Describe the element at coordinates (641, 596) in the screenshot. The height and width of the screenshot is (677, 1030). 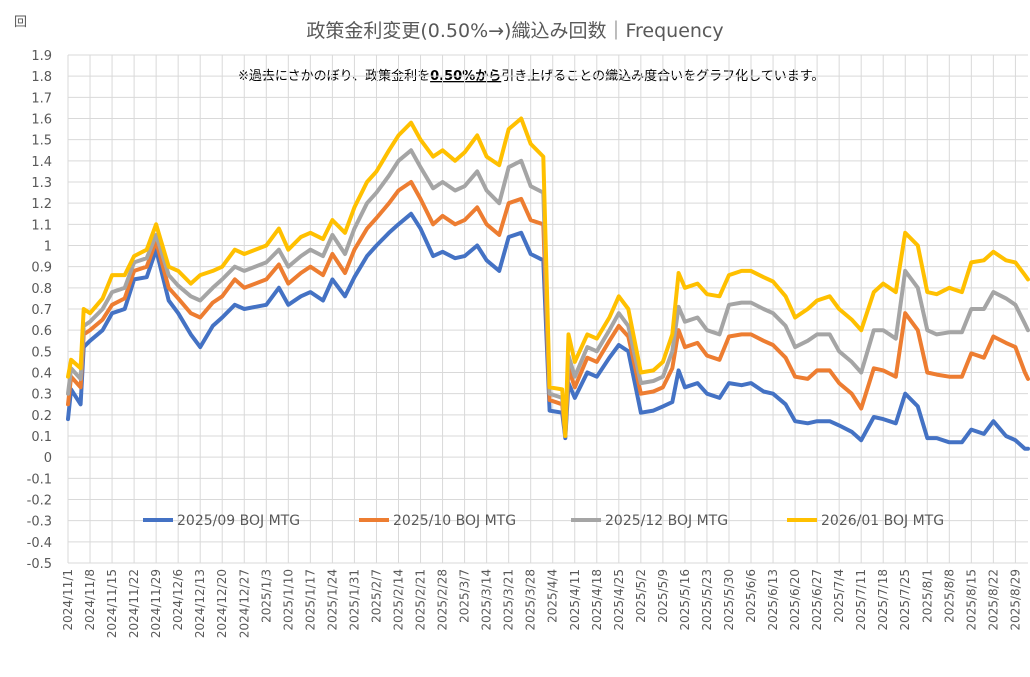
I see `x-tick-label: 2025/5/2` at that location.